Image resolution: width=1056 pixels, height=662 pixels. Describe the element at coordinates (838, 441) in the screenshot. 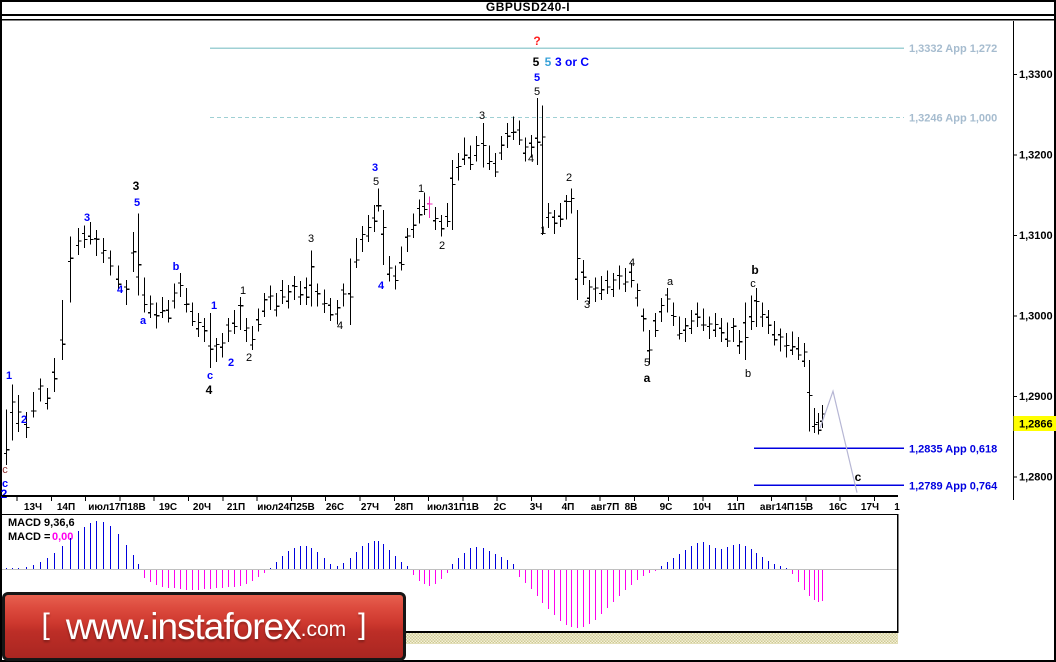

I see `projection-group` at that location.